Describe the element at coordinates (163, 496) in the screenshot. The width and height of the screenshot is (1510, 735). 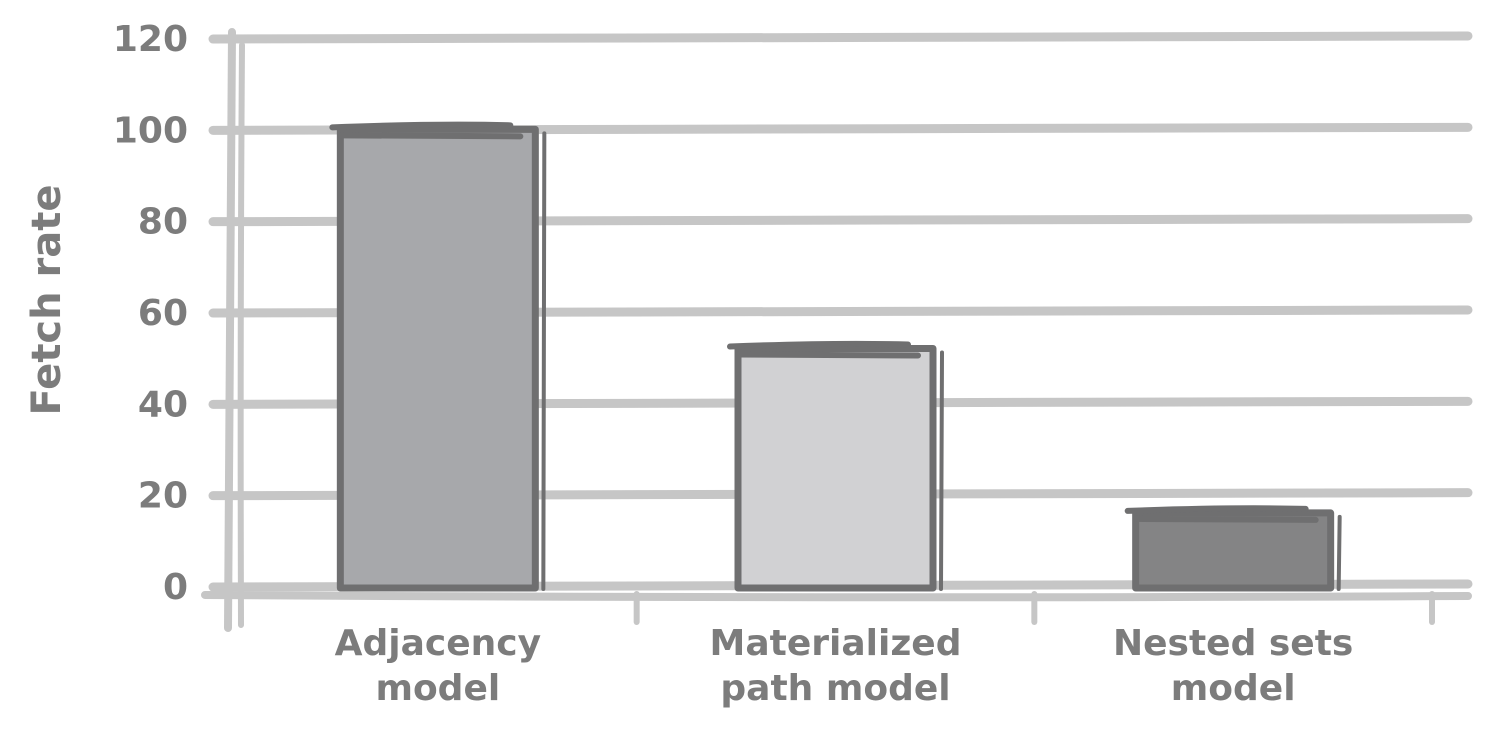
I see `y-tick-label: 20` at that location.